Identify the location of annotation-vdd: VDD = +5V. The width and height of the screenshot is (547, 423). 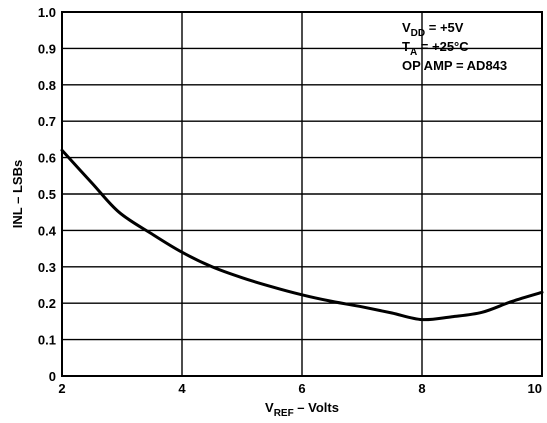
(433, 29).